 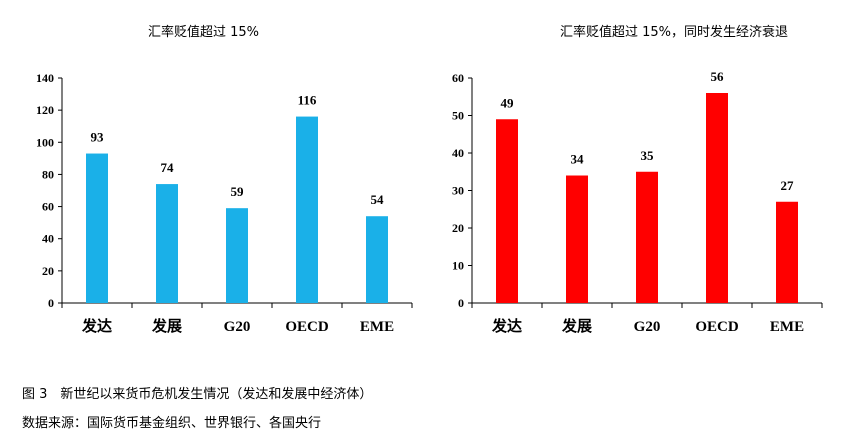 I want to click on data-label: 34, so click(x=578, y=159).